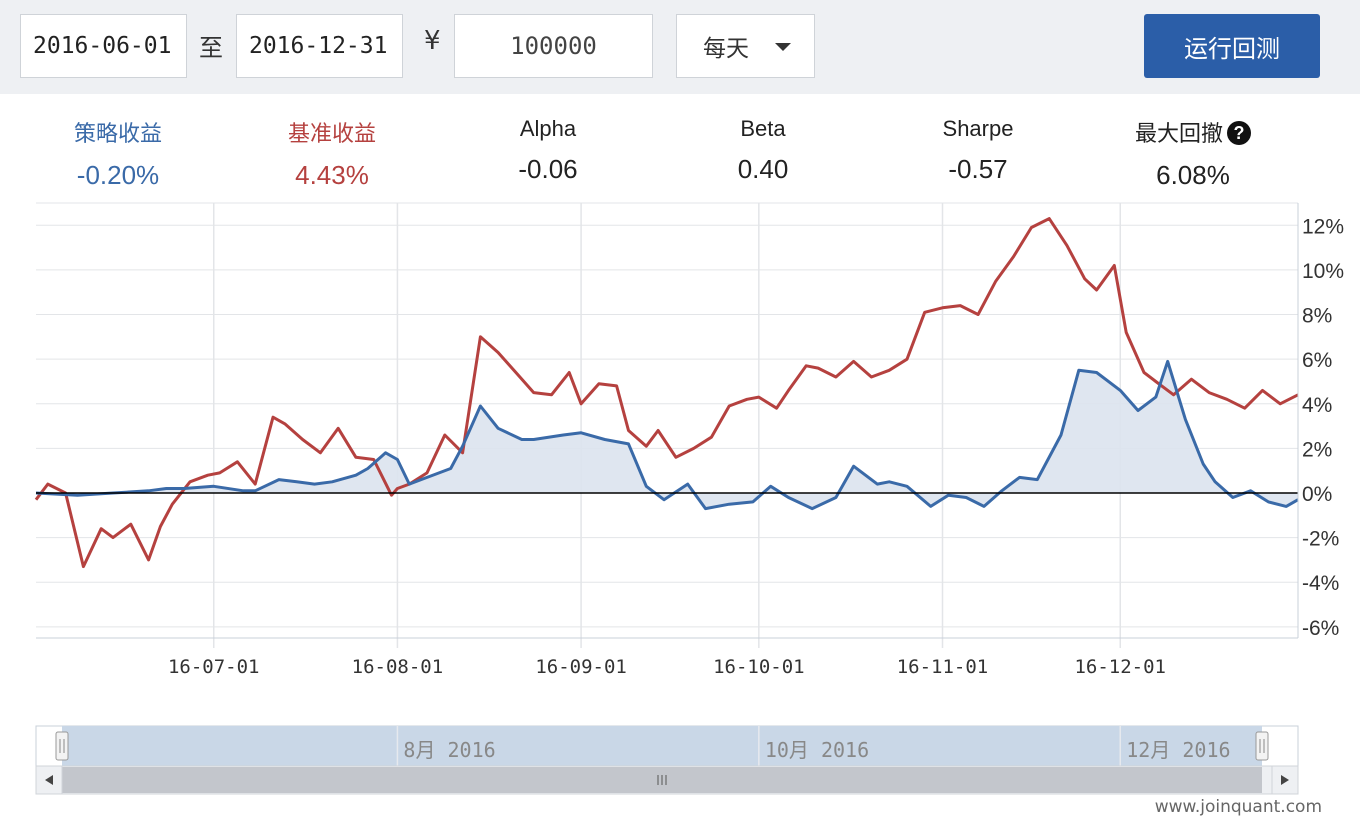 The image size is (1360, 824). Describe the element at coordinates (398, 667) in the screenshot. I see `x-tick-label: 16-08-01` at that location.